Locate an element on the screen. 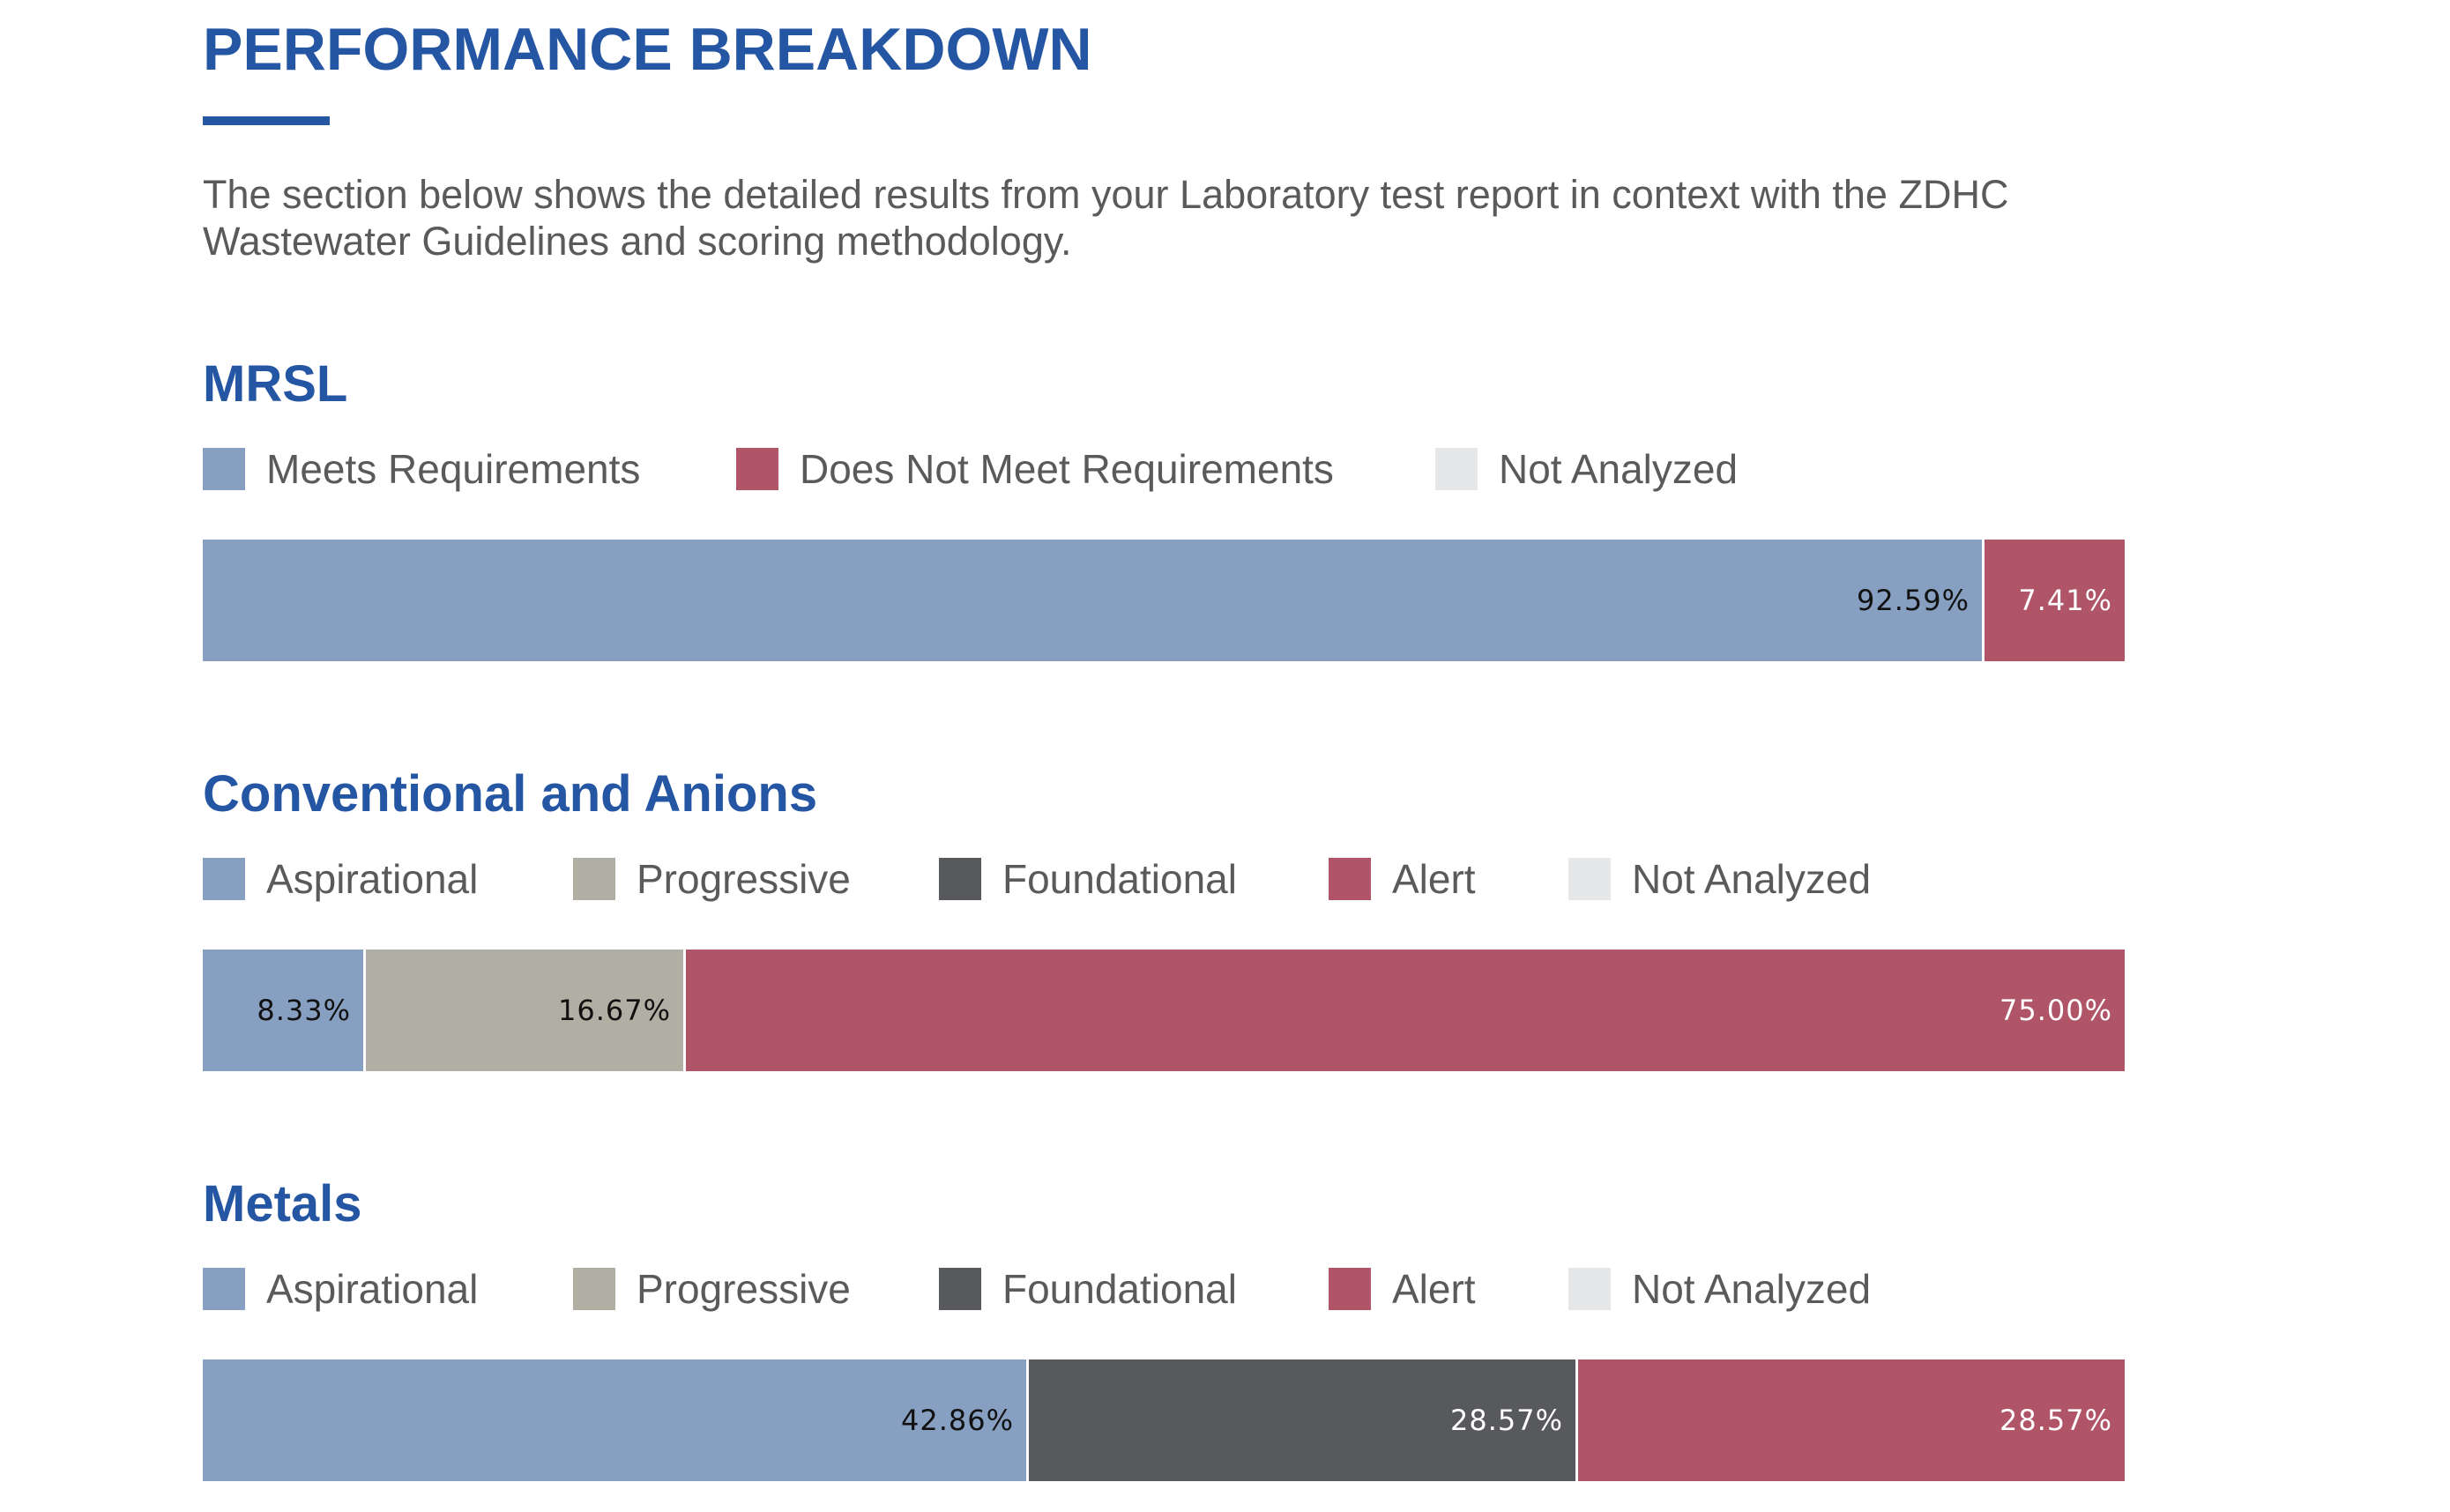 The image size is (2450, 1512). bar-segment-aspirational: 42.86% is located at coordinates (614, 1420).